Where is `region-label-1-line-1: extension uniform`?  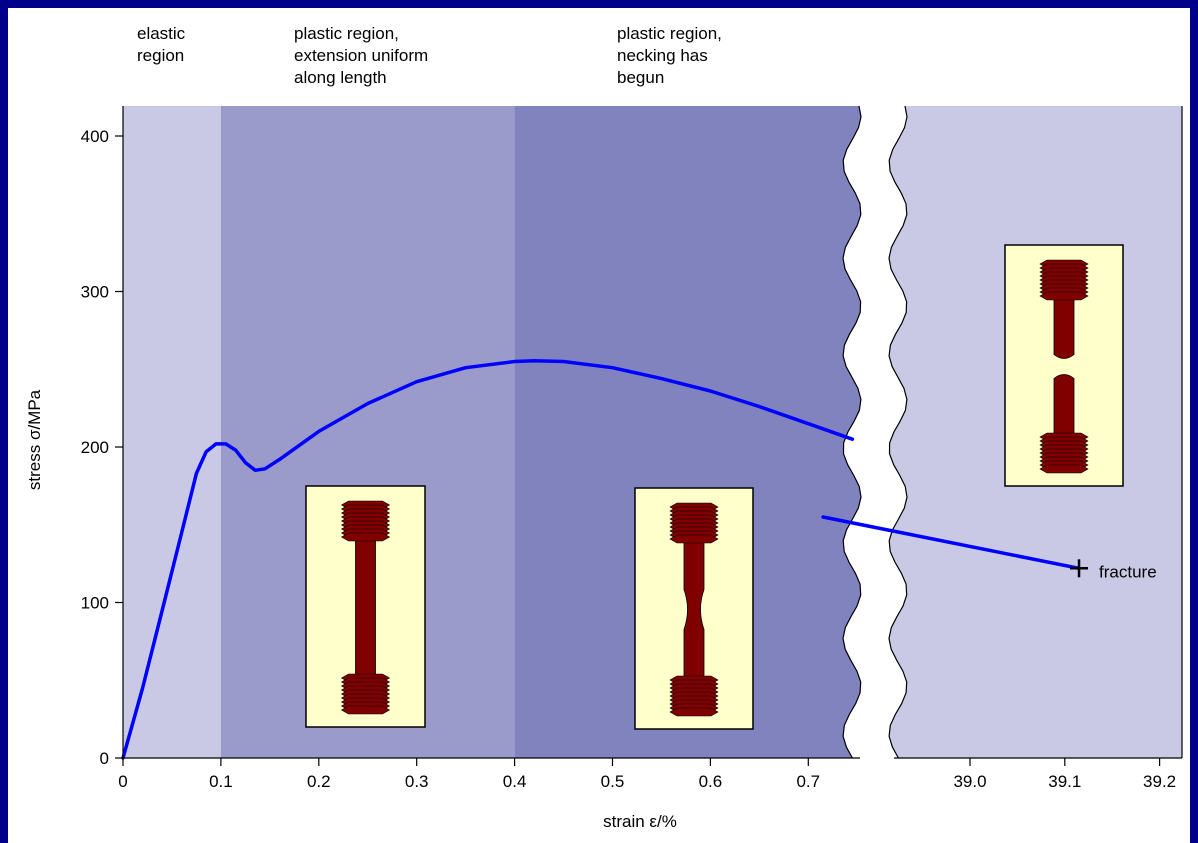 region-label-1-line-1: extension uniform is located at coordinates (361, 55).